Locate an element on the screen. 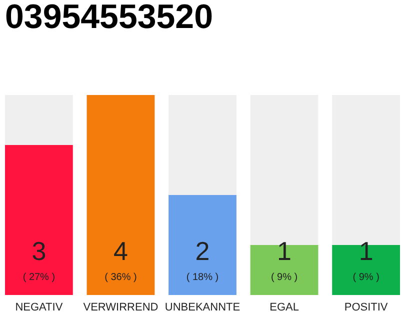  chart-title: 03954553520 is located at coordinates (109, 18).